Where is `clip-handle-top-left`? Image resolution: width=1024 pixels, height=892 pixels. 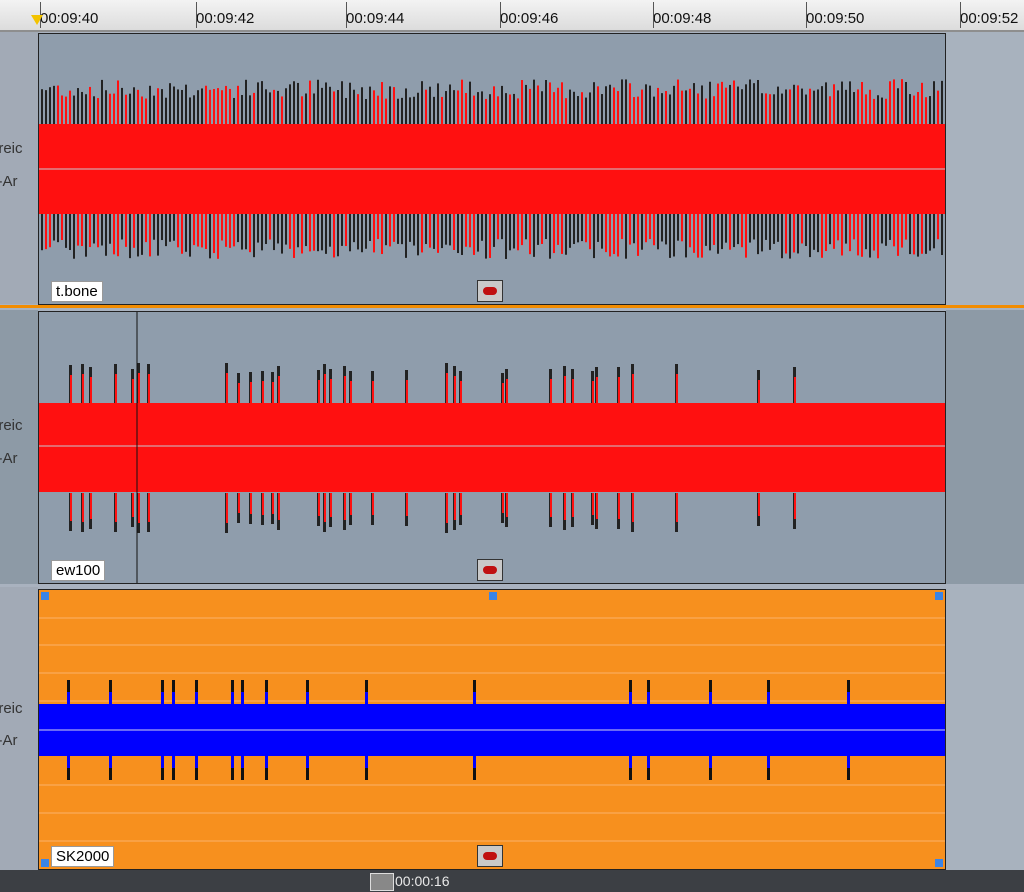
clip-handle-top-left is located at coordinates (45, 596).